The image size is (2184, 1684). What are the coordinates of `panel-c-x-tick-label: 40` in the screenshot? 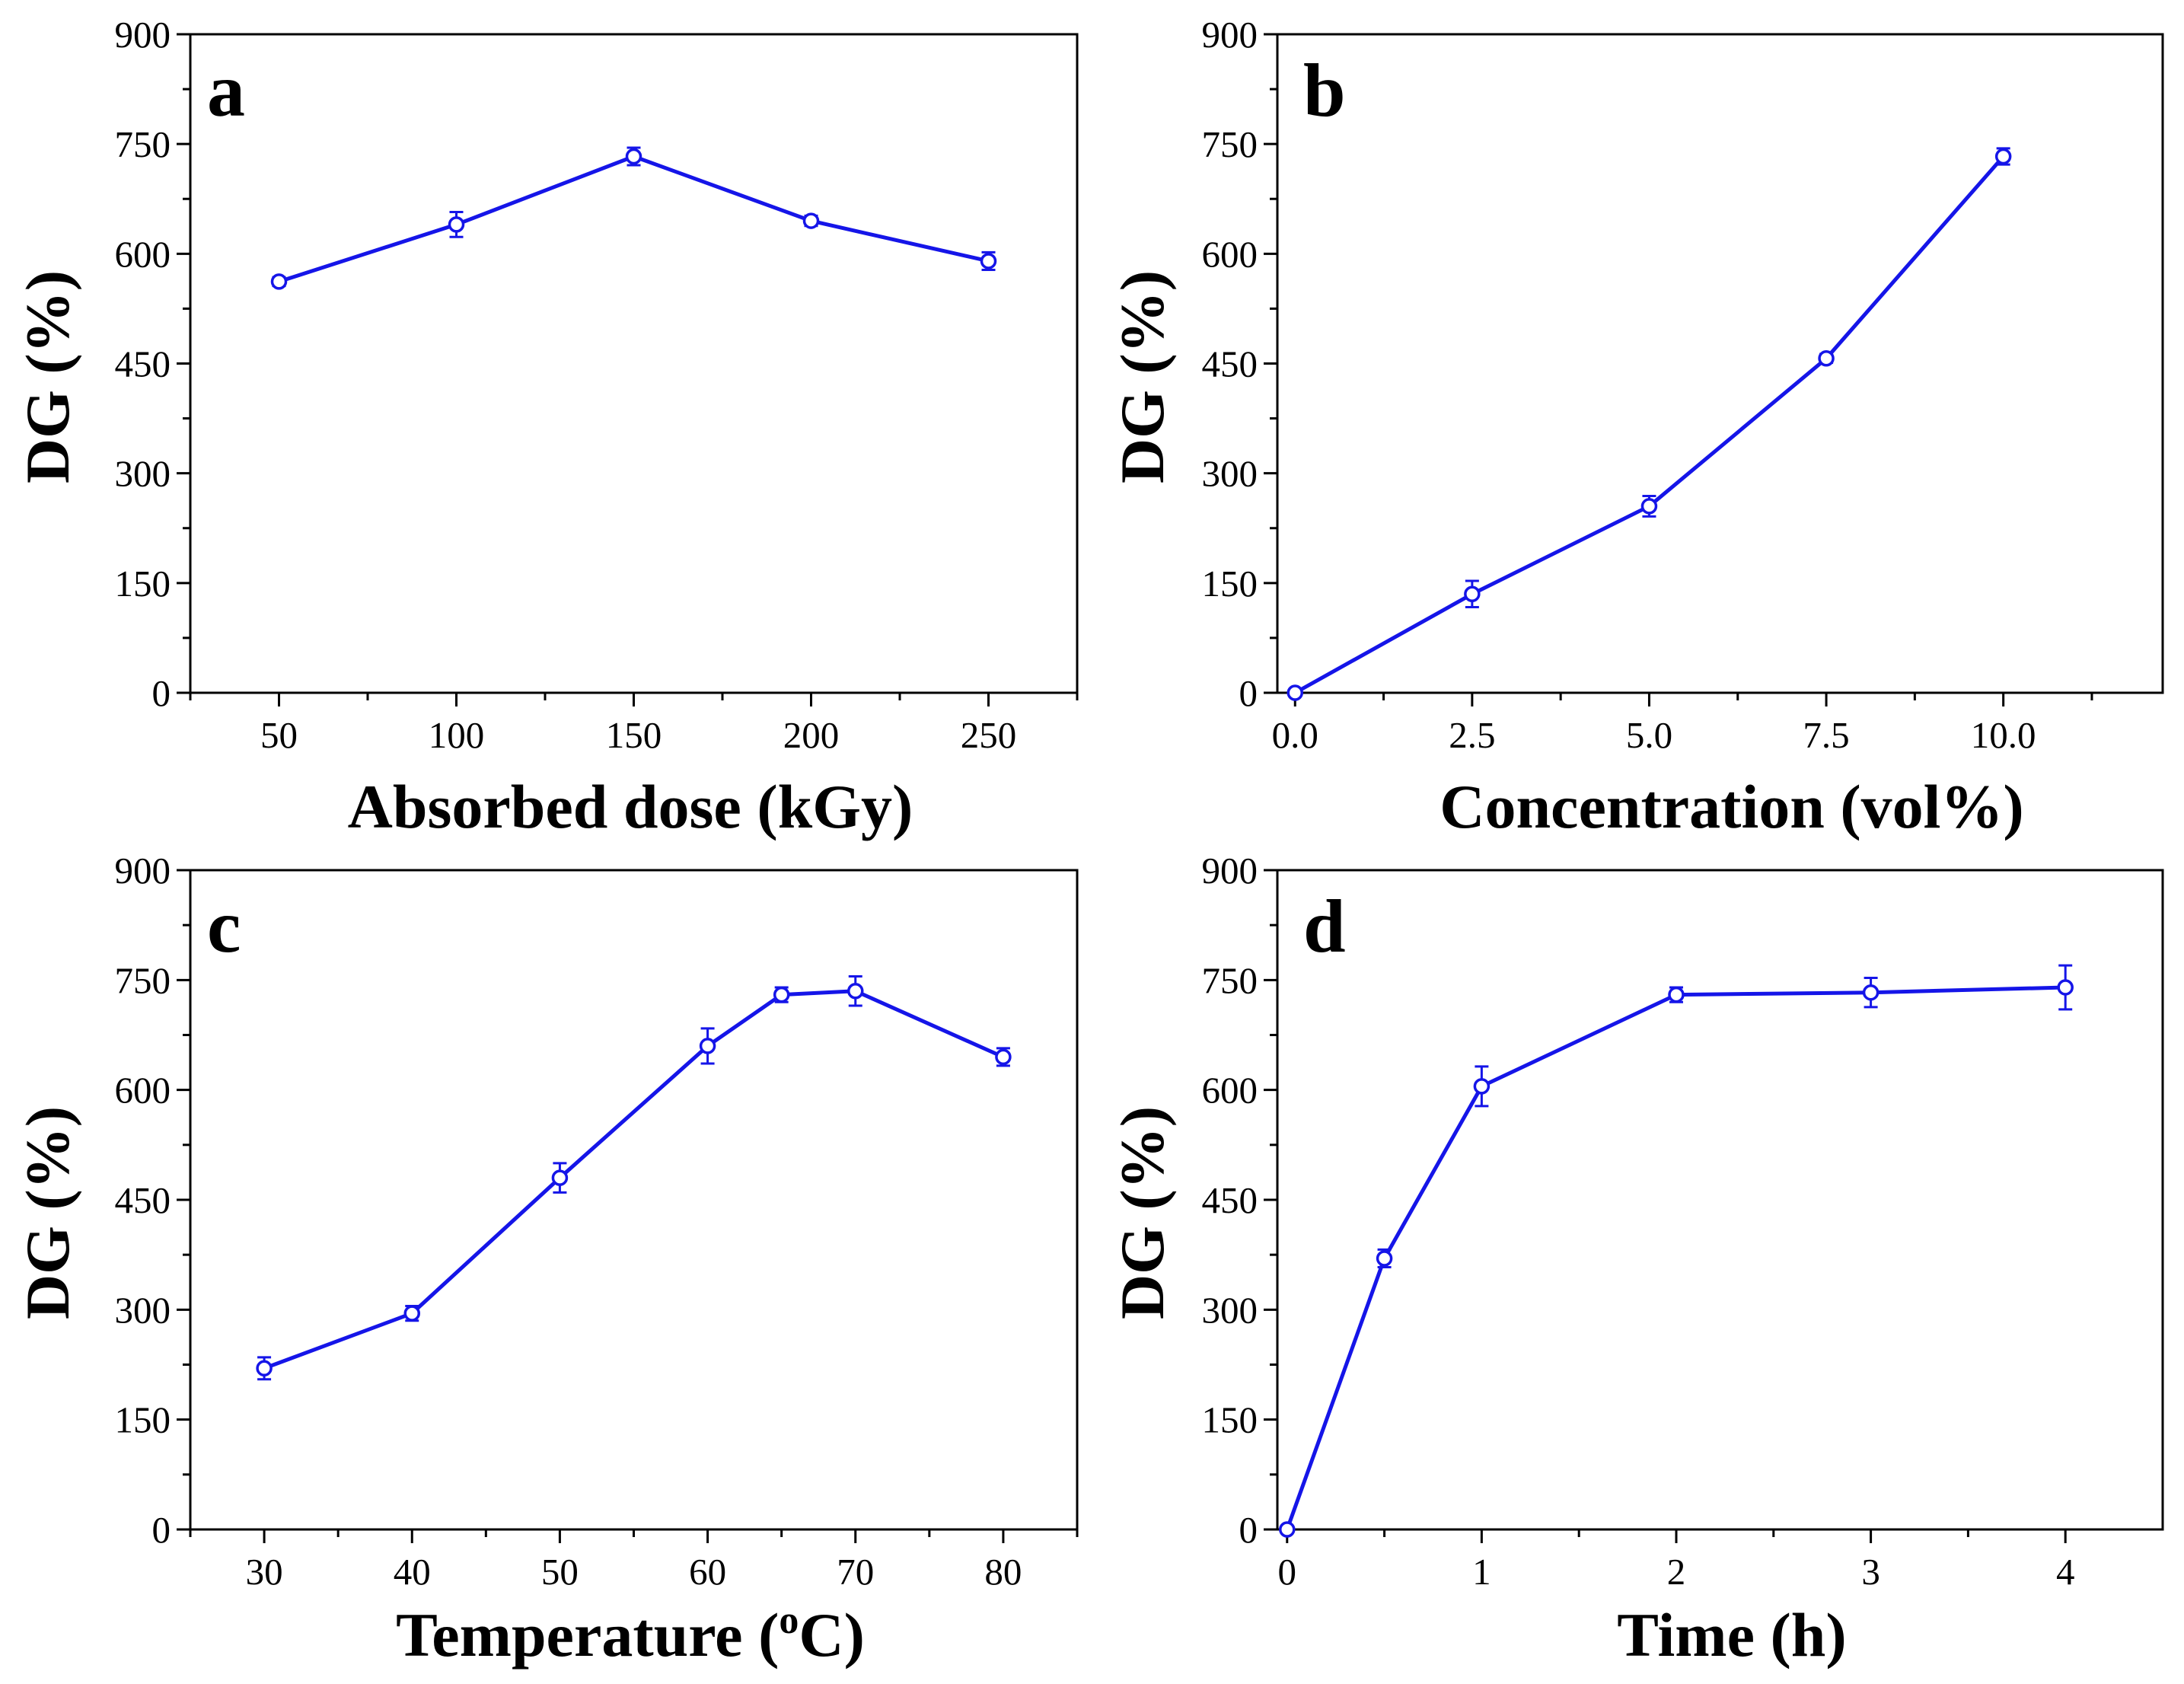 It's located at (412, 1572).